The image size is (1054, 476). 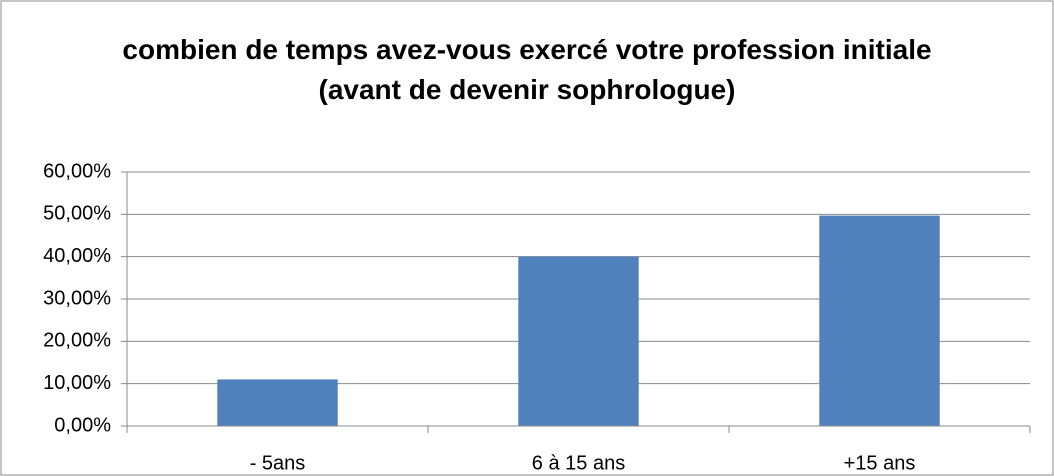 What do you see at coordinates (82, 425) in the screenshot?
I see `y-tick-label: 0,00%` at bounding box center [82, 425].